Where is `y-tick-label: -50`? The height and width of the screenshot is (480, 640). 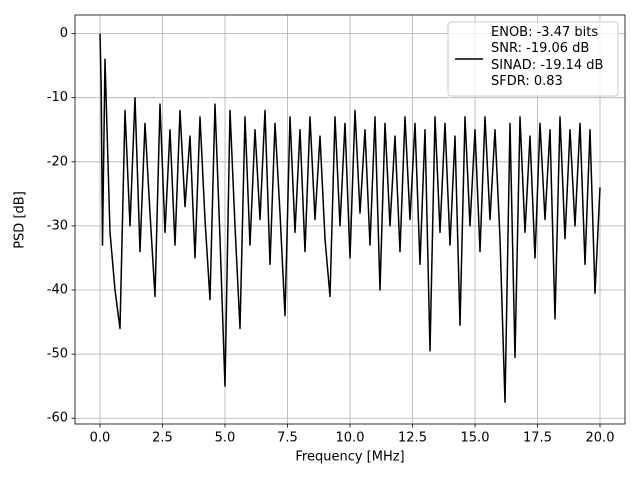 y-tick-label: -50 is located at coordinates (57, 354).